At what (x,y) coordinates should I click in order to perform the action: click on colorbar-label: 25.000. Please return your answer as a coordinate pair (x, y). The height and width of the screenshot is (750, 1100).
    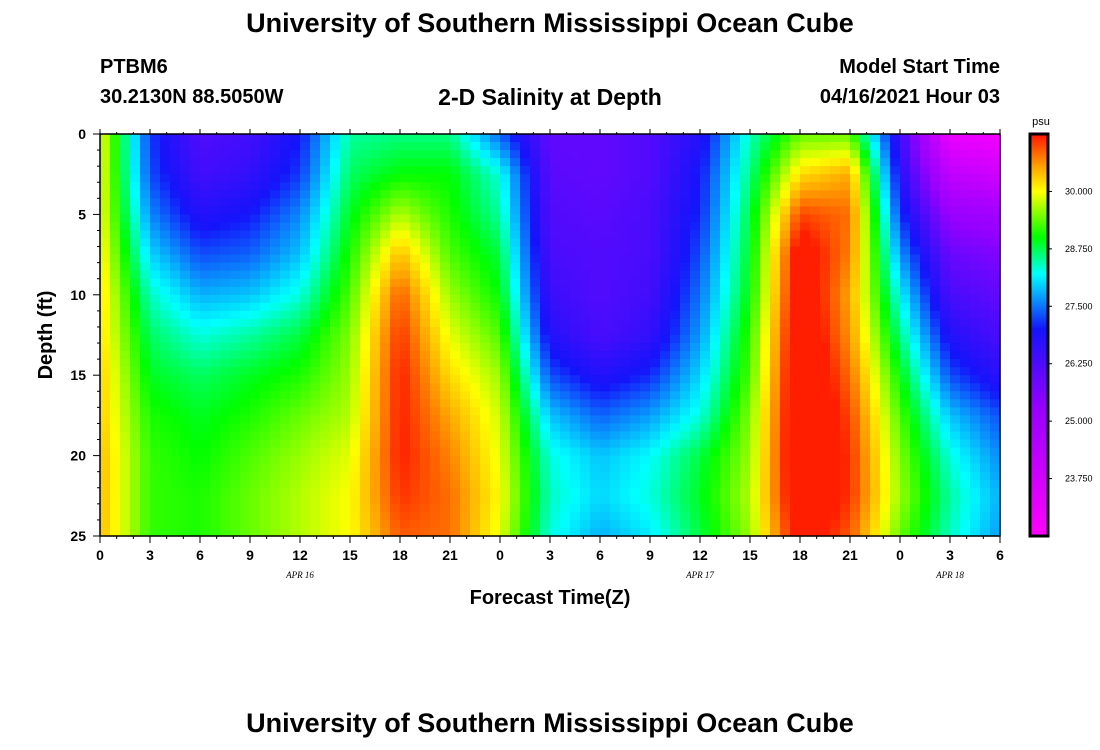
    Looking at the image, I should click on (1079, 421).